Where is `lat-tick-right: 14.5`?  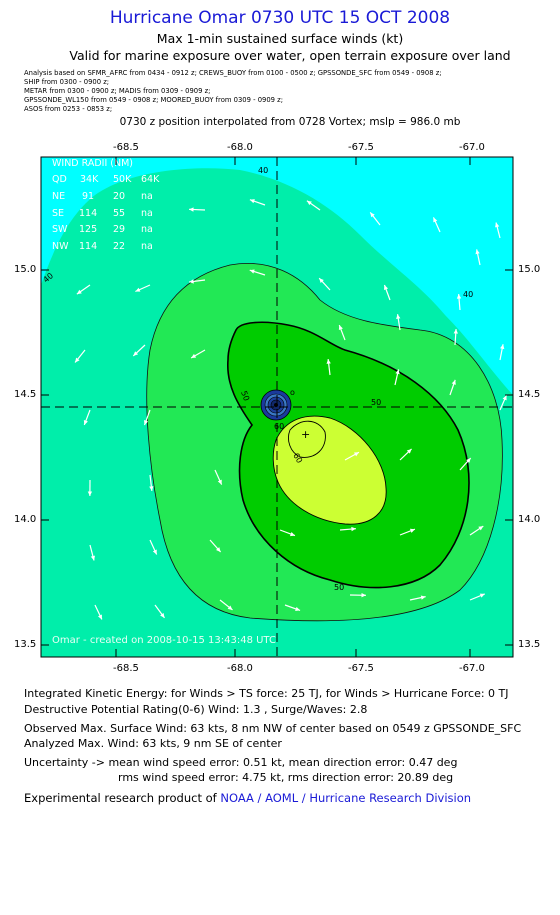 lat-tick-right: 14.5 is located at coordinates (529, 394).